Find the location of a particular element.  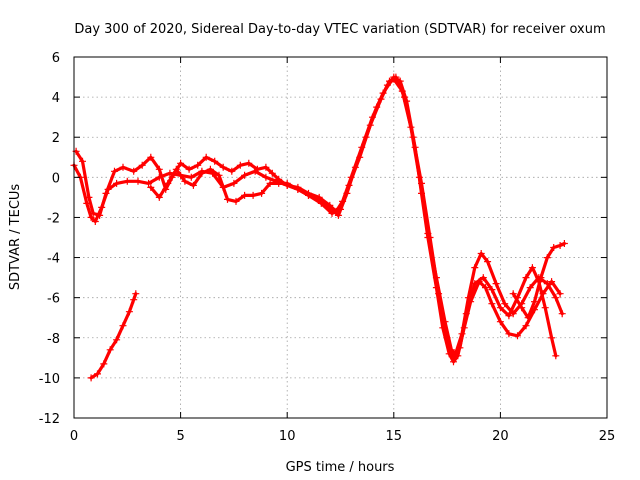

y-tick-label: 0 is located at coordinates (56, 178).